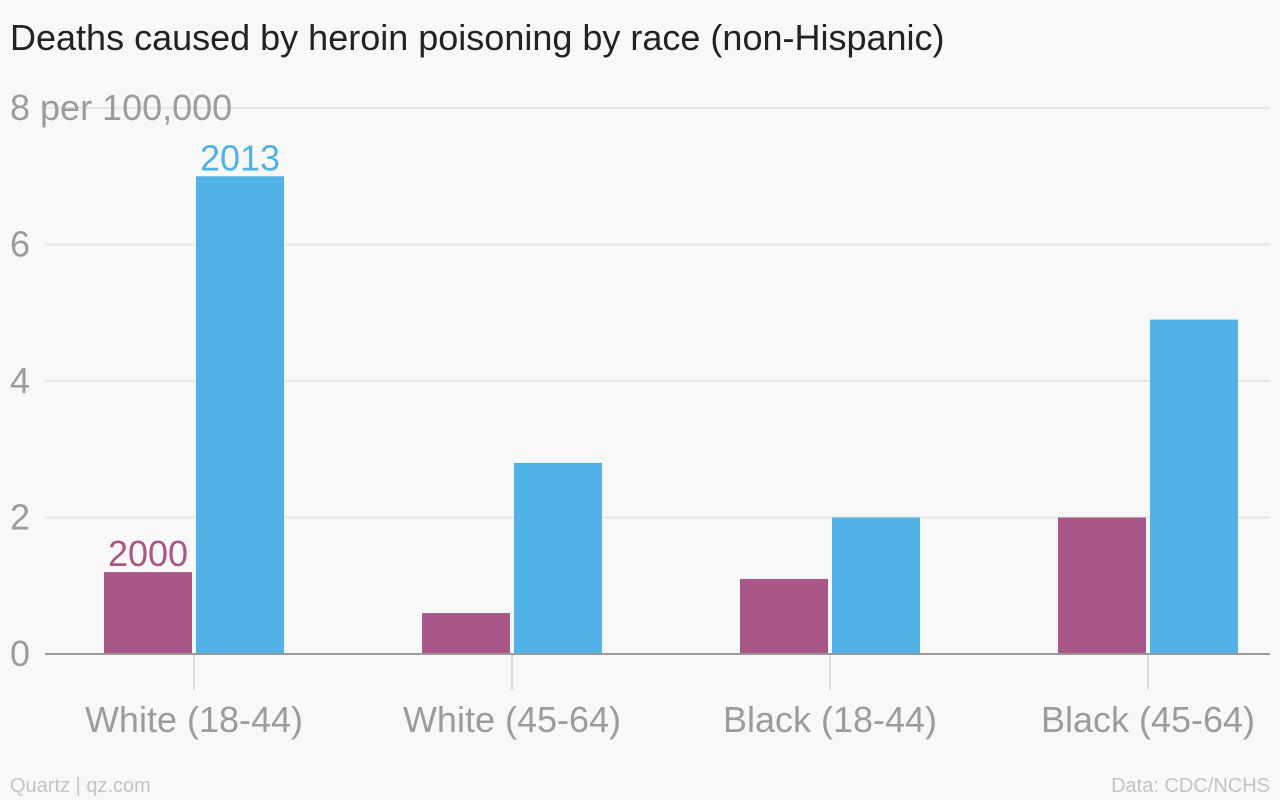 The height and width of the screenshot is (800, 1280). What do you see at coordinates (512, 719) in the screenshot?
I see `x-tick-label: White (45-64)` at bounding box center [512, 719].